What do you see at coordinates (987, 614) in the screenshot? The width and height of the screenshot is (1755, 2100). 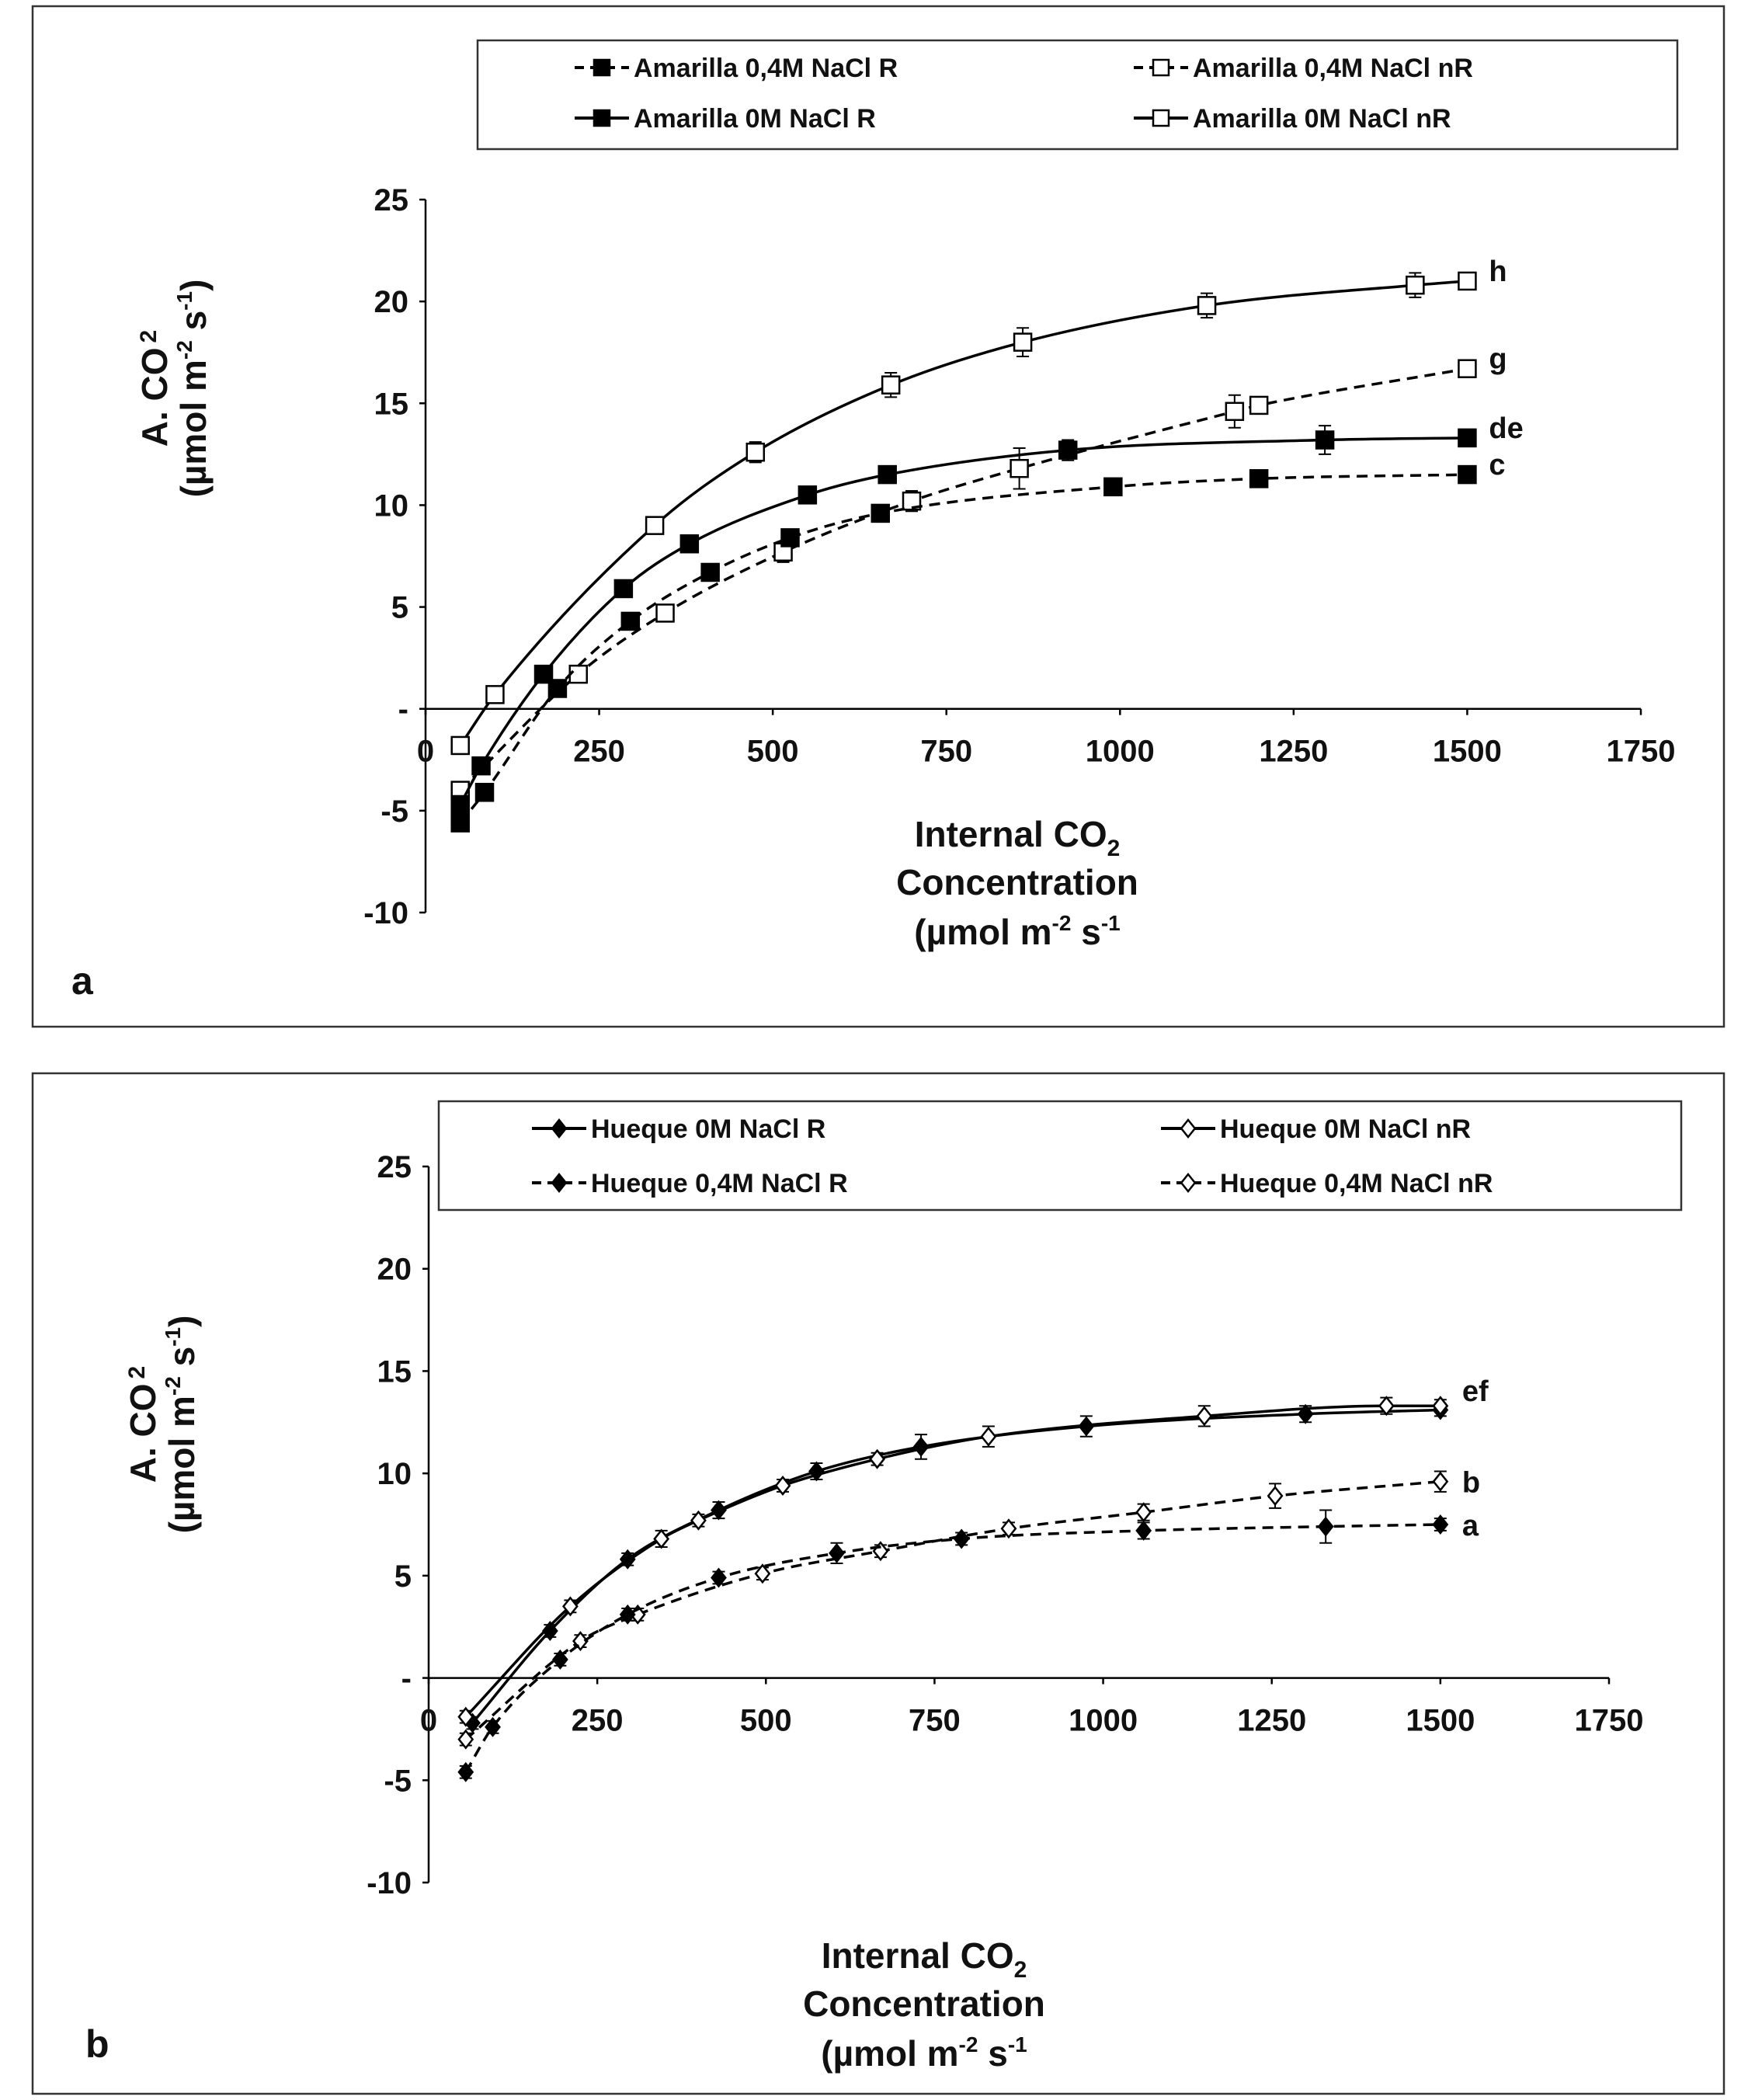 I see `series-3: de` at bounding box center [987, 614].